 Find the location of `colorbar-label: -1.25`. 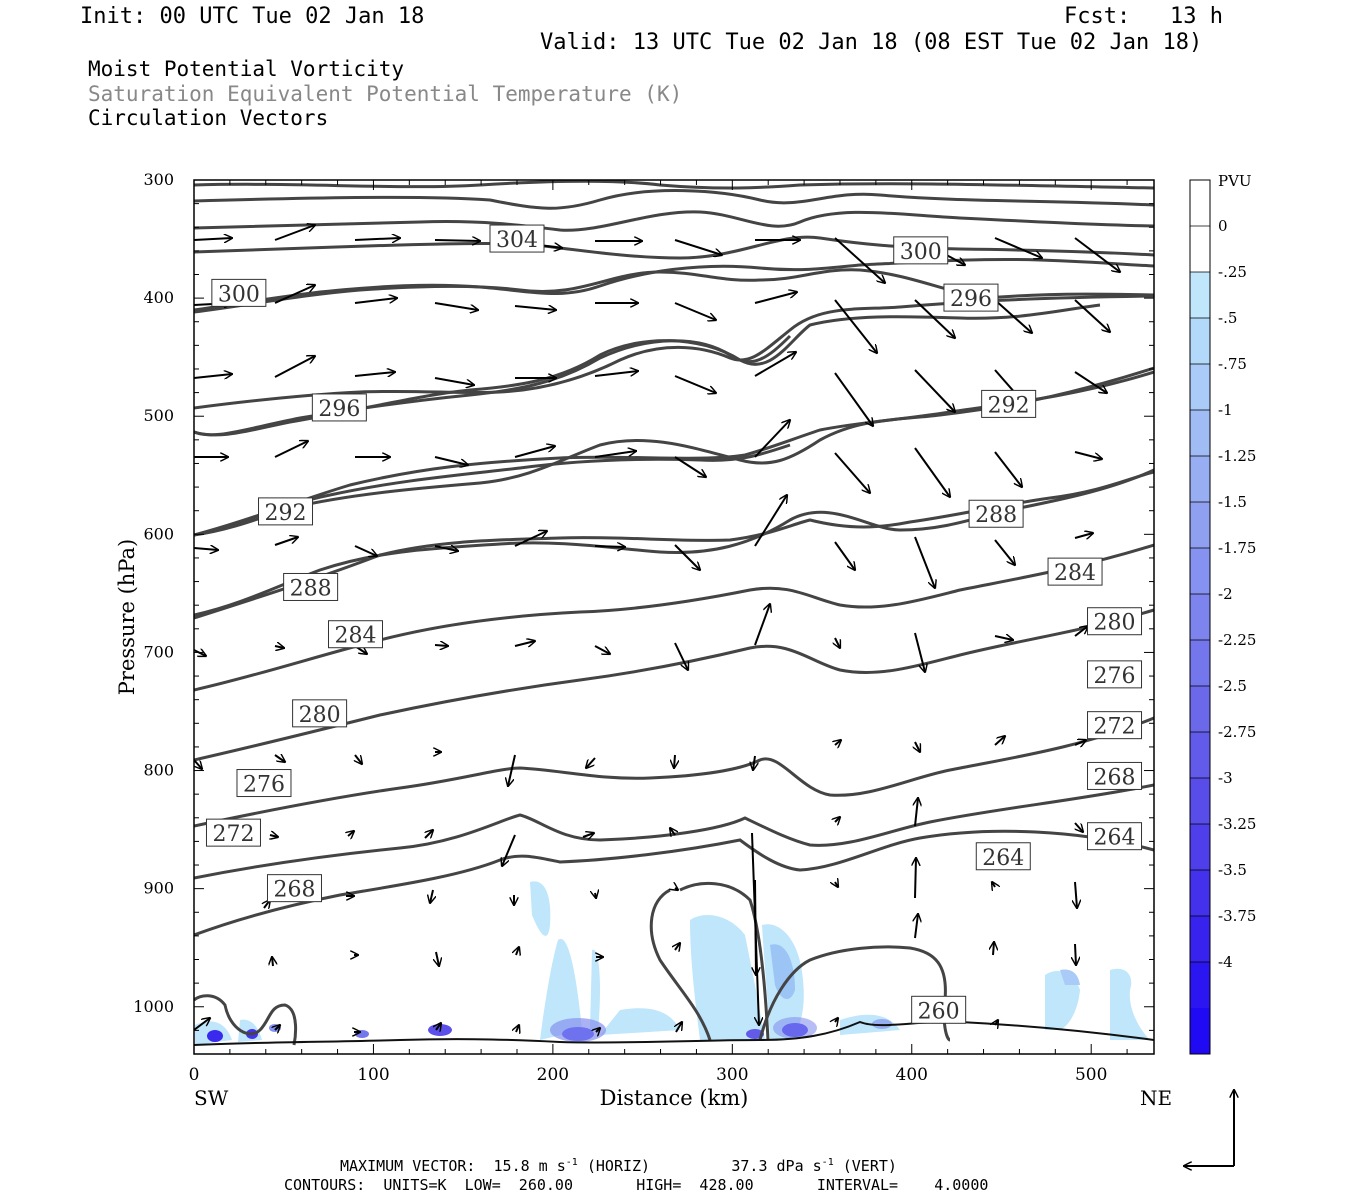

colorbar-label: -1.25 is located at coordinates (1237, 456).